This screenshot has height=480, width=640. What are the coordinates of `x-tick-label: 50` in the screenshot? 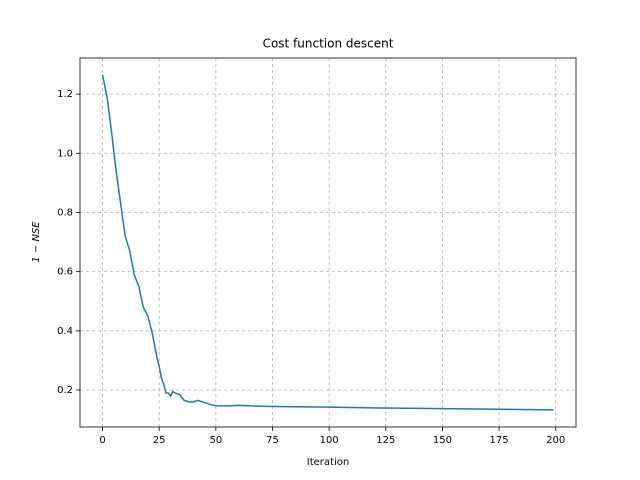 It's located at (215, 440).